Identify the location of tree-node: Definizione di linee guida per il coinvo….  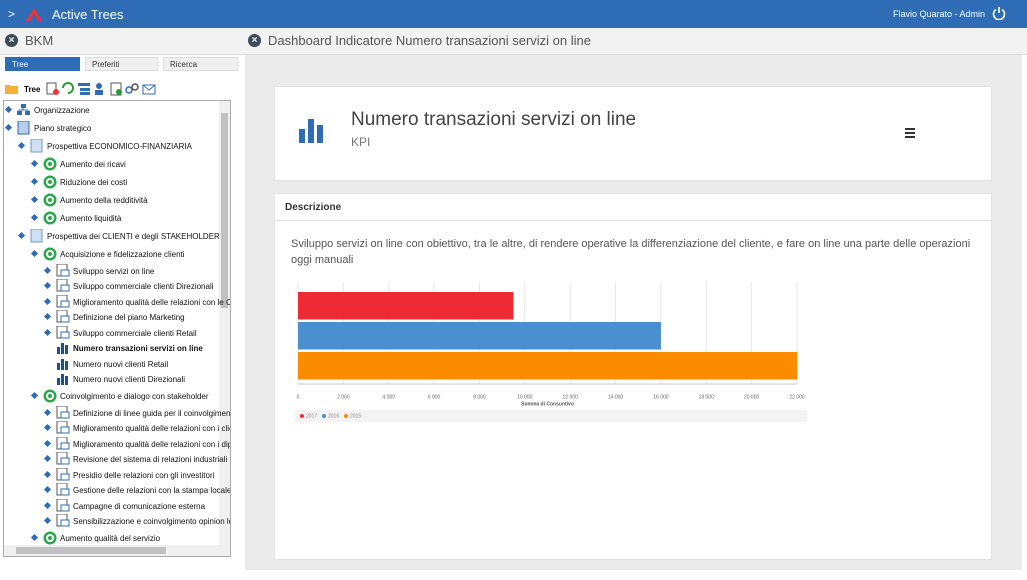
(137, 412).